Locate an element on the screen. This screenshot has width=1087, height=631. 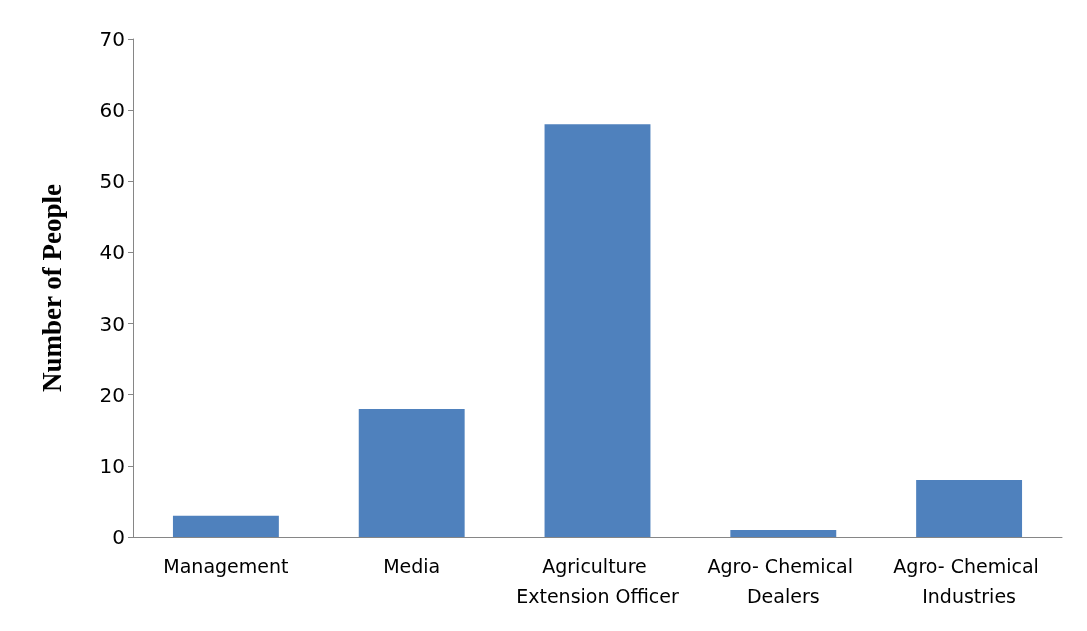
y-tick-label: 70 is located at coordinates (112, 39).